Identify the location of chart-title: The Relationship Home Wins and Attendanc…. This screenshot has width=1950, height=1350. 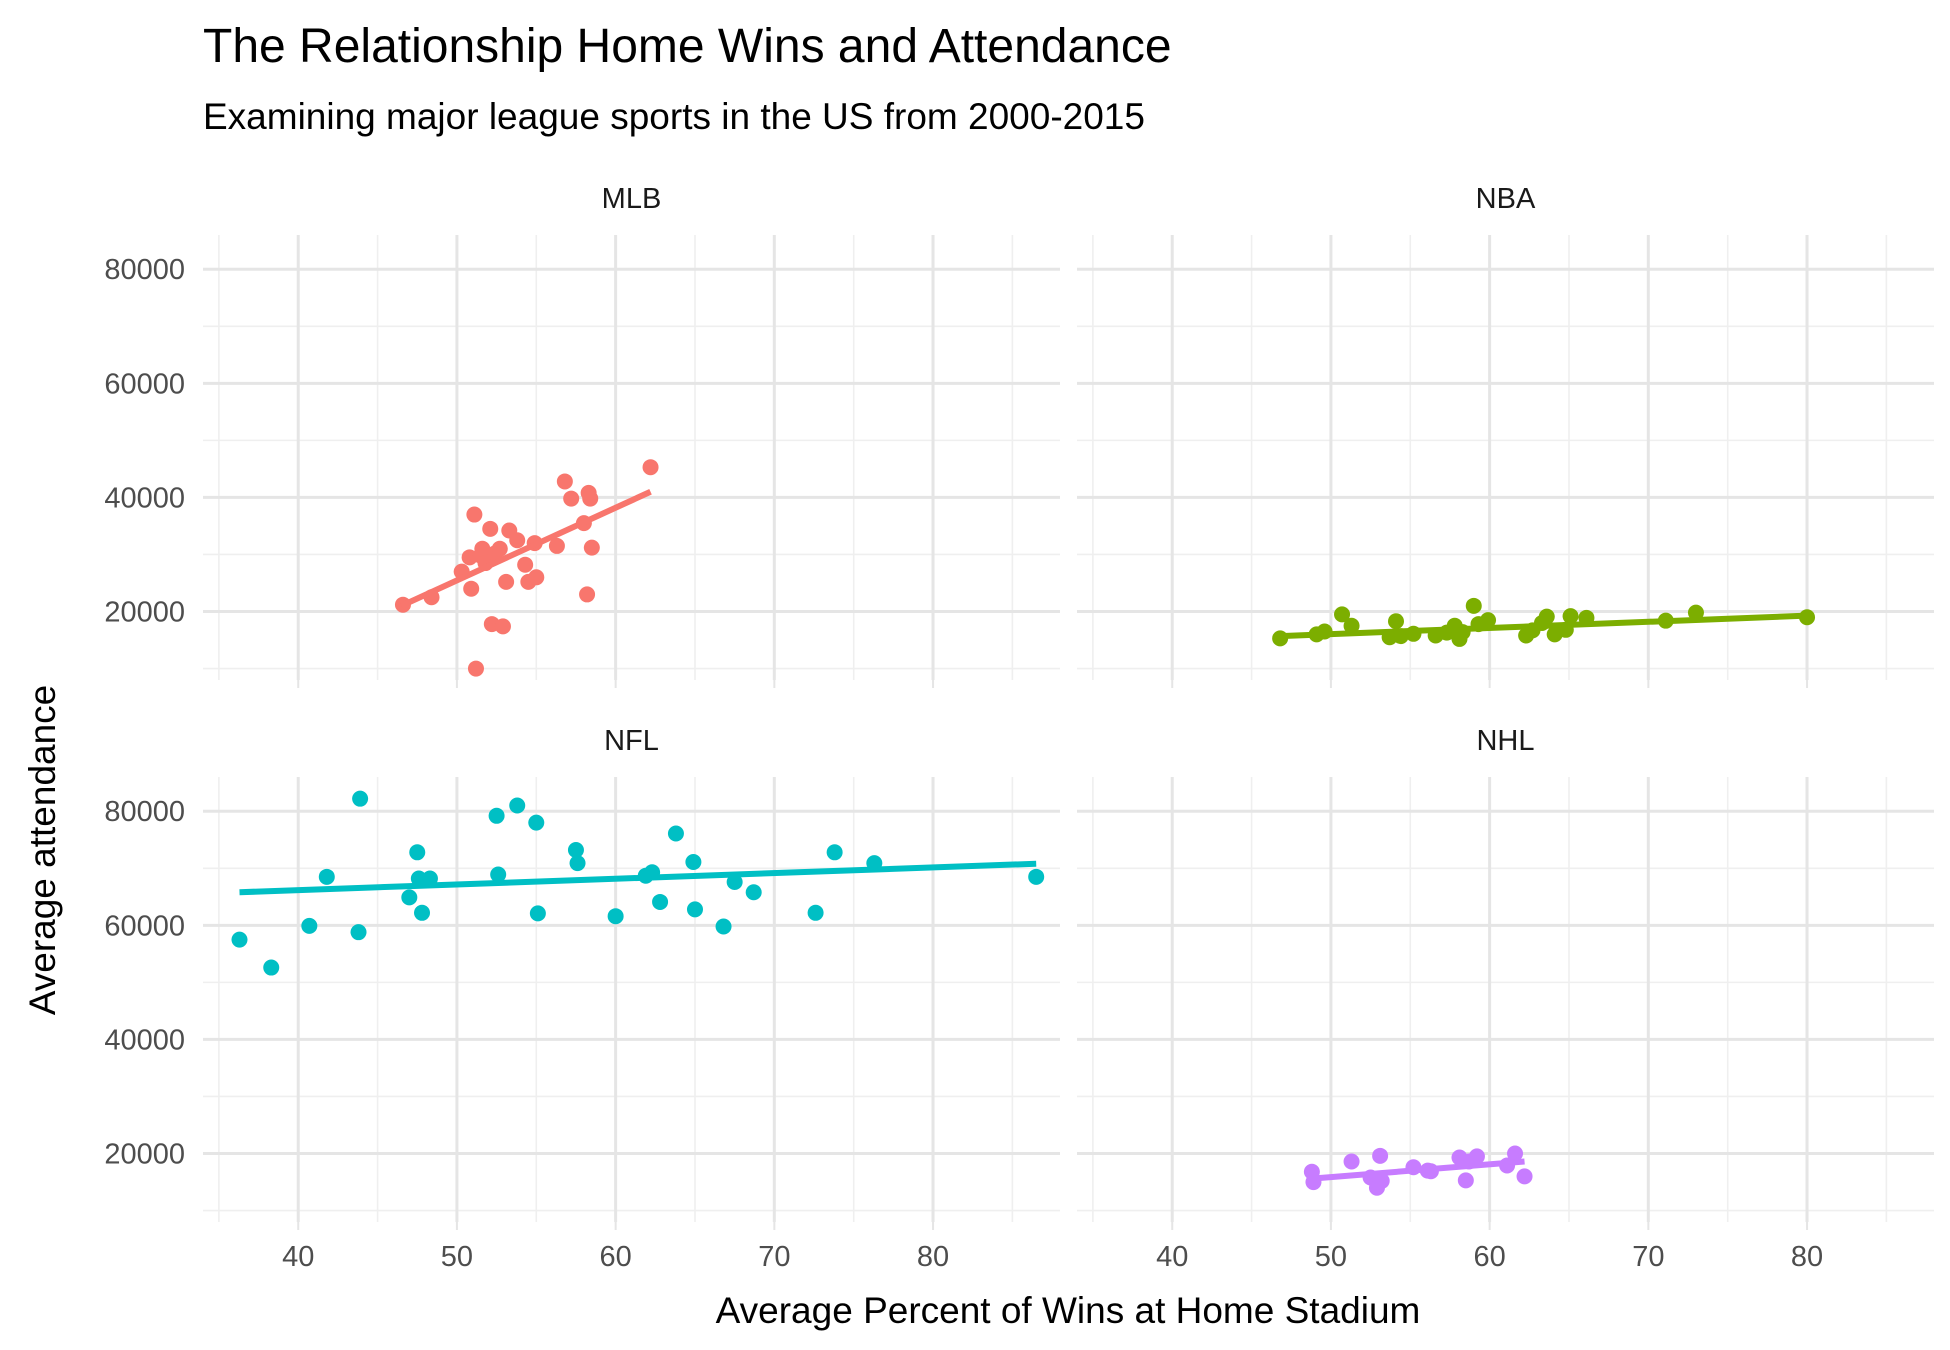
(687, 46).